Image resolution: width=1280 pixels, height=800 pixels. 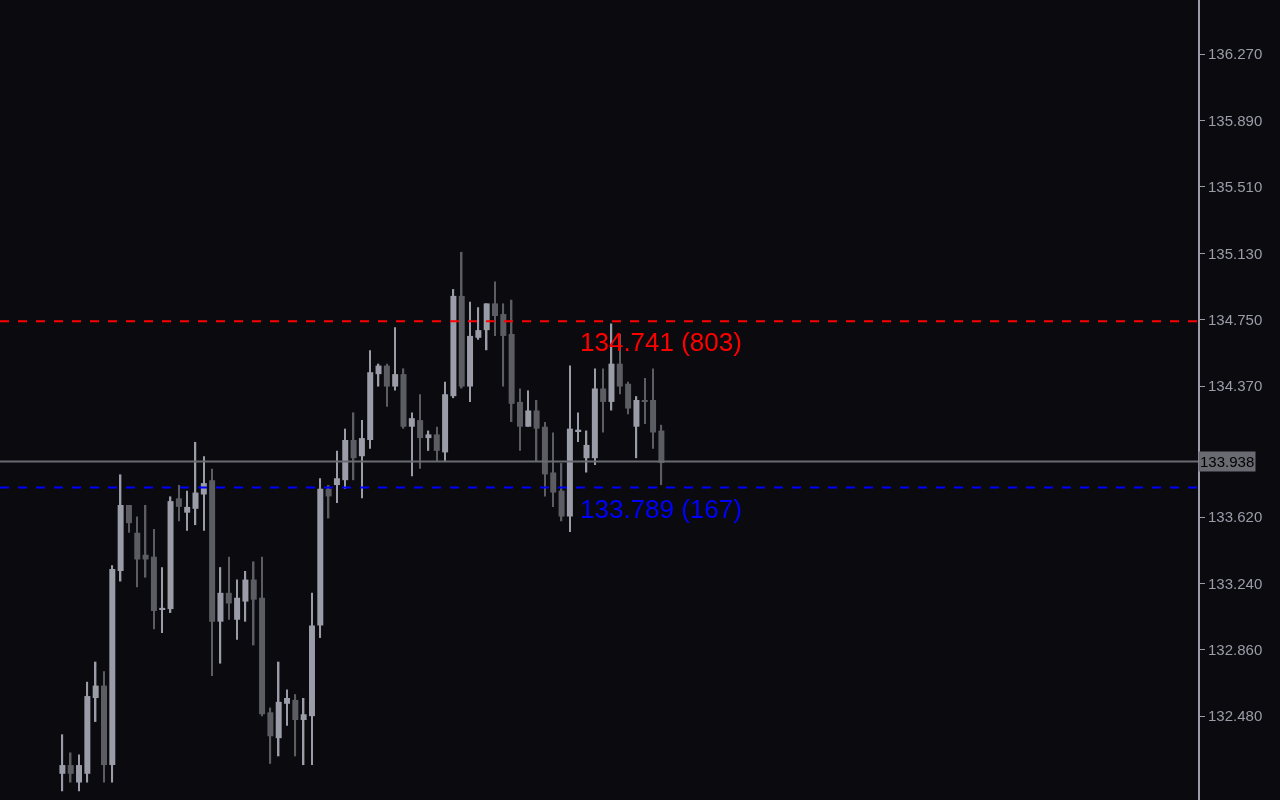 I want to click on ref-line-label: 133.938, so click(x=1227, y=461).